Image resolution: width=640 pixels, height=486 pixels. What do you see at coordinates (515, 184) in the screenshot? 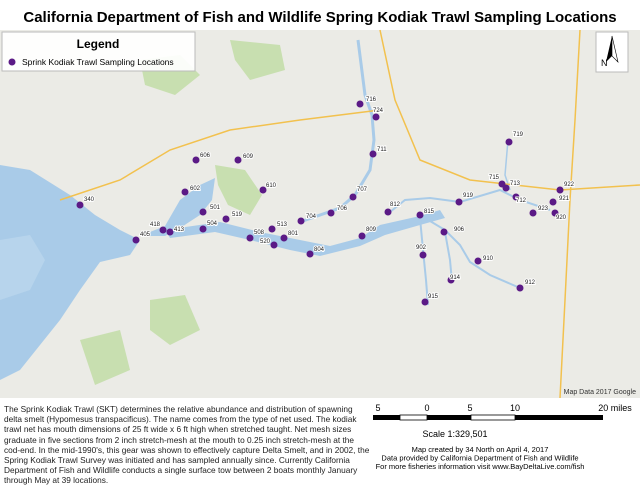
I see `station-label: 713` at bounding box center [515, 184].